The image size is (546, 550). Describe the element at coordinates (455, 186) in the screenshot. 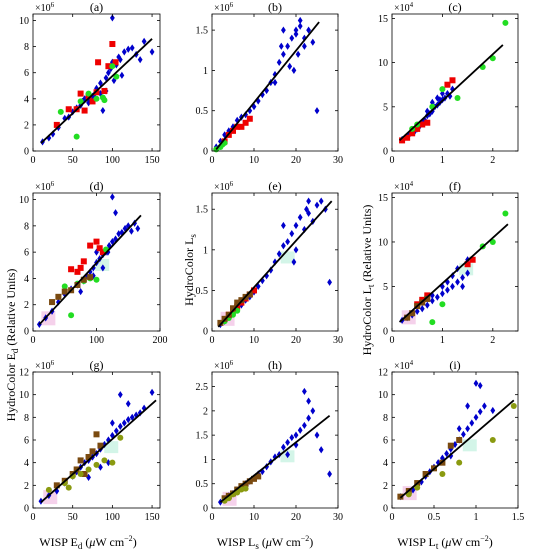

I see `panel-title: (f)` at that location.